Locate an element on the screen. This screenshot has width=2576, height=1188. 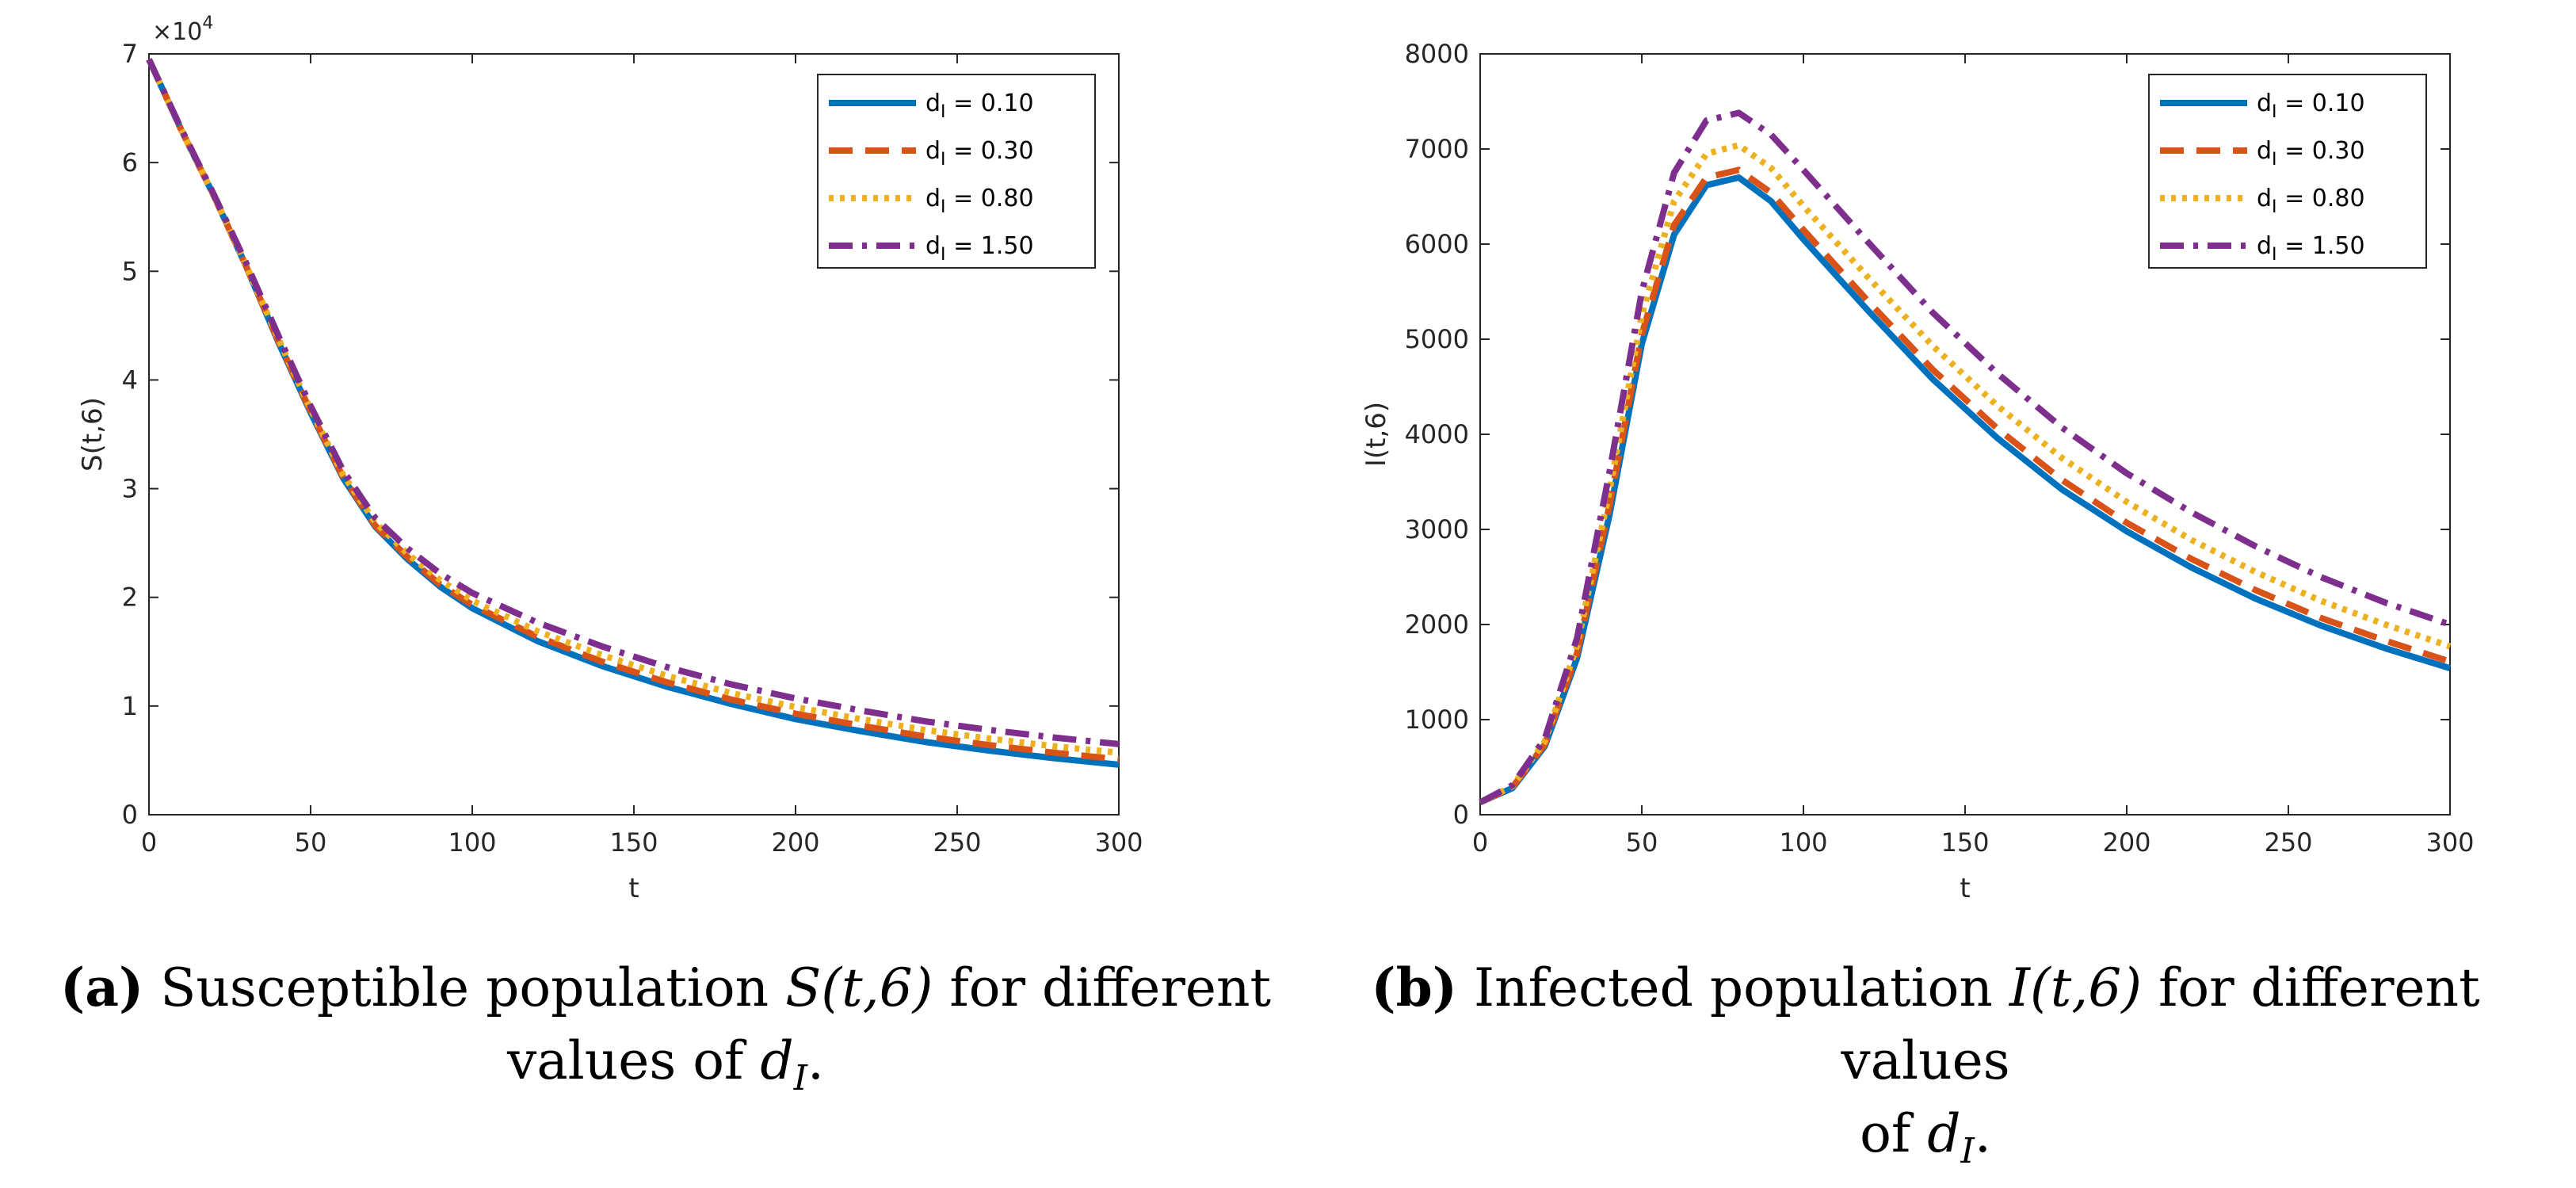
y-tick-label: 4 is located at coordinates (130, 380).